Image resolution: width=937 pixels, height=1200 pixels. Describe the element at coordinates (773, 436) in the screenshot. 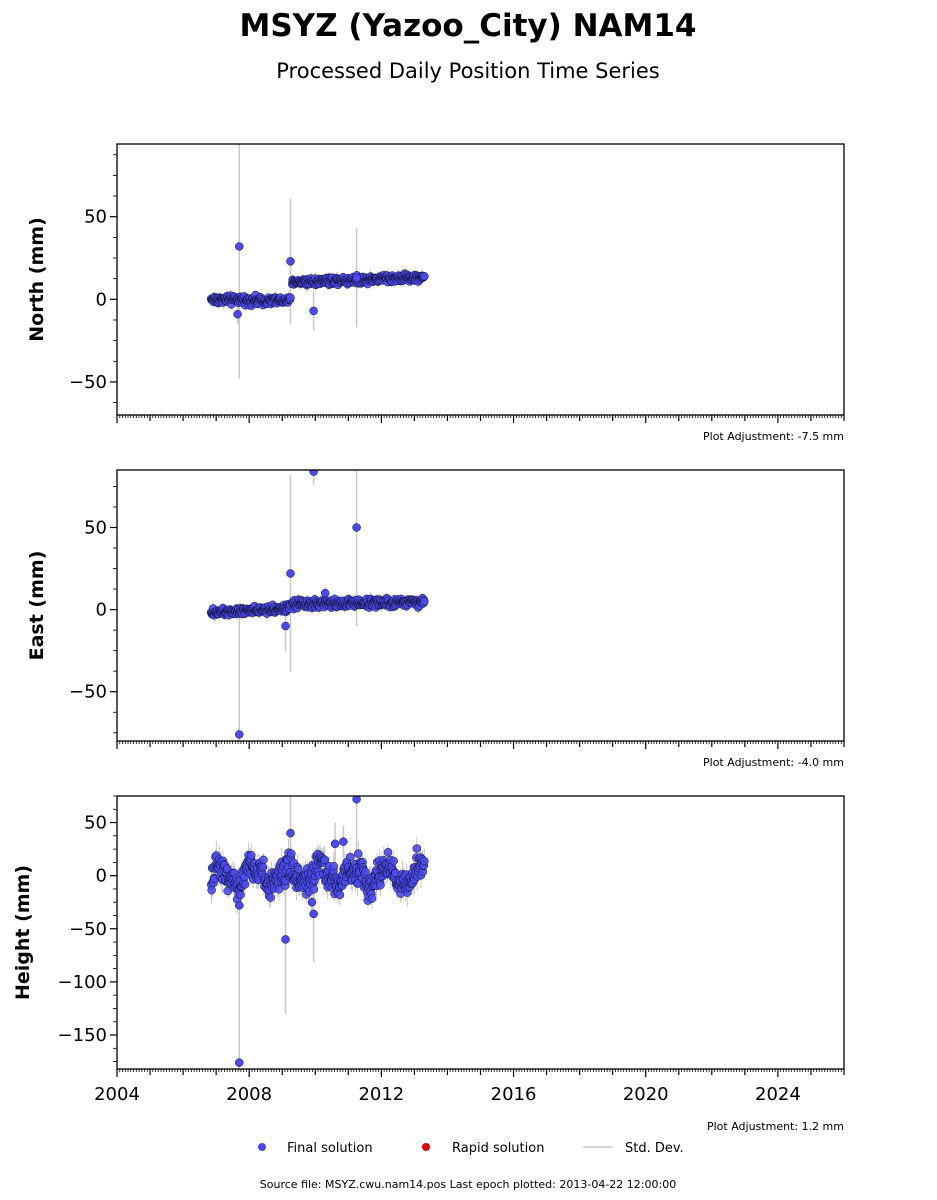

I see `plot-adjustment: Plot Adjustment: -7.5 mm` at that location.